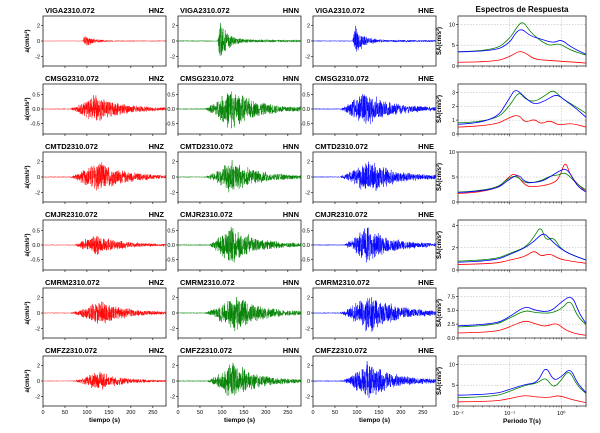 The width and height of the screenshot is (600, 433). I want to click on station-title: CMJR2310.072, so click(71, 214).